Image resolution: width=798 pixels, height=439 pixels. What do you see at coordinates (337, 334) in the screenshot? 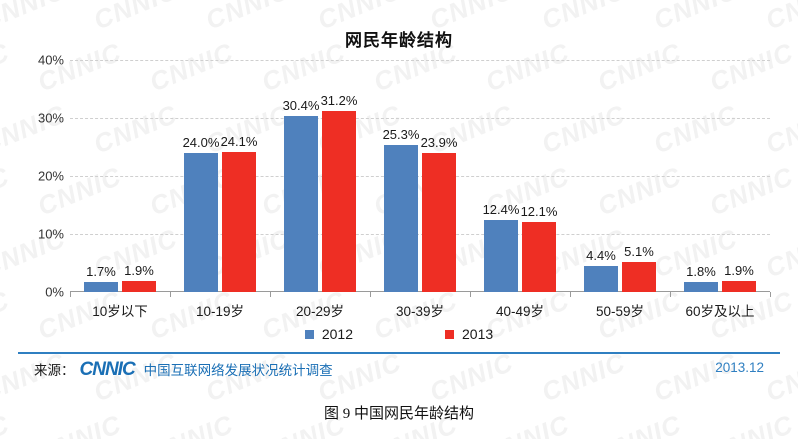
I see `legend-label: 2012` at bounding box center [337, 334].